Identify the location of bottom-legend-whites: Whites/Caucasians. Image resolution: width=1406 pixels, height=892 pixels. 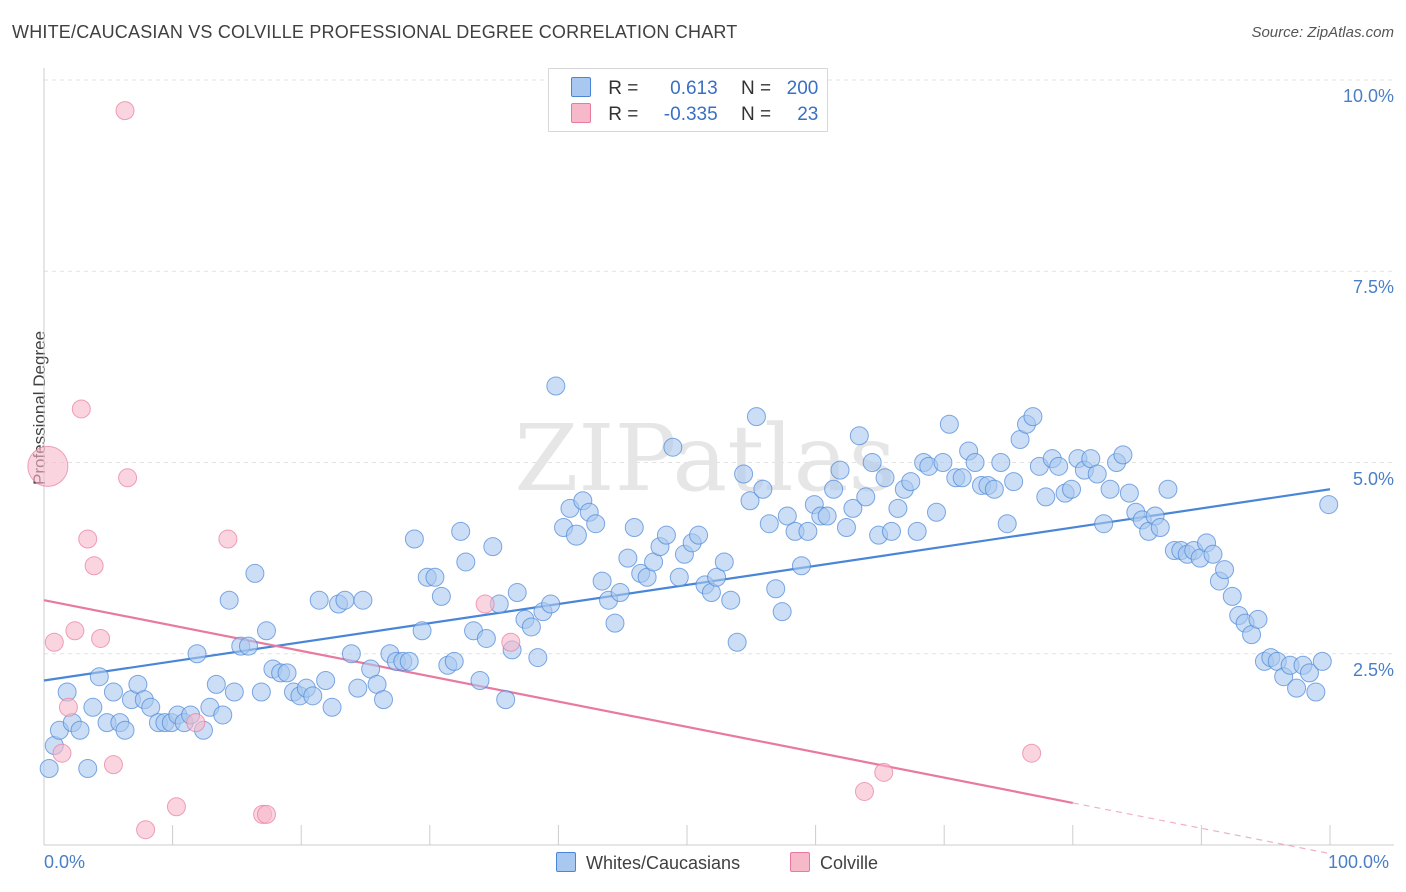
(648, 863).